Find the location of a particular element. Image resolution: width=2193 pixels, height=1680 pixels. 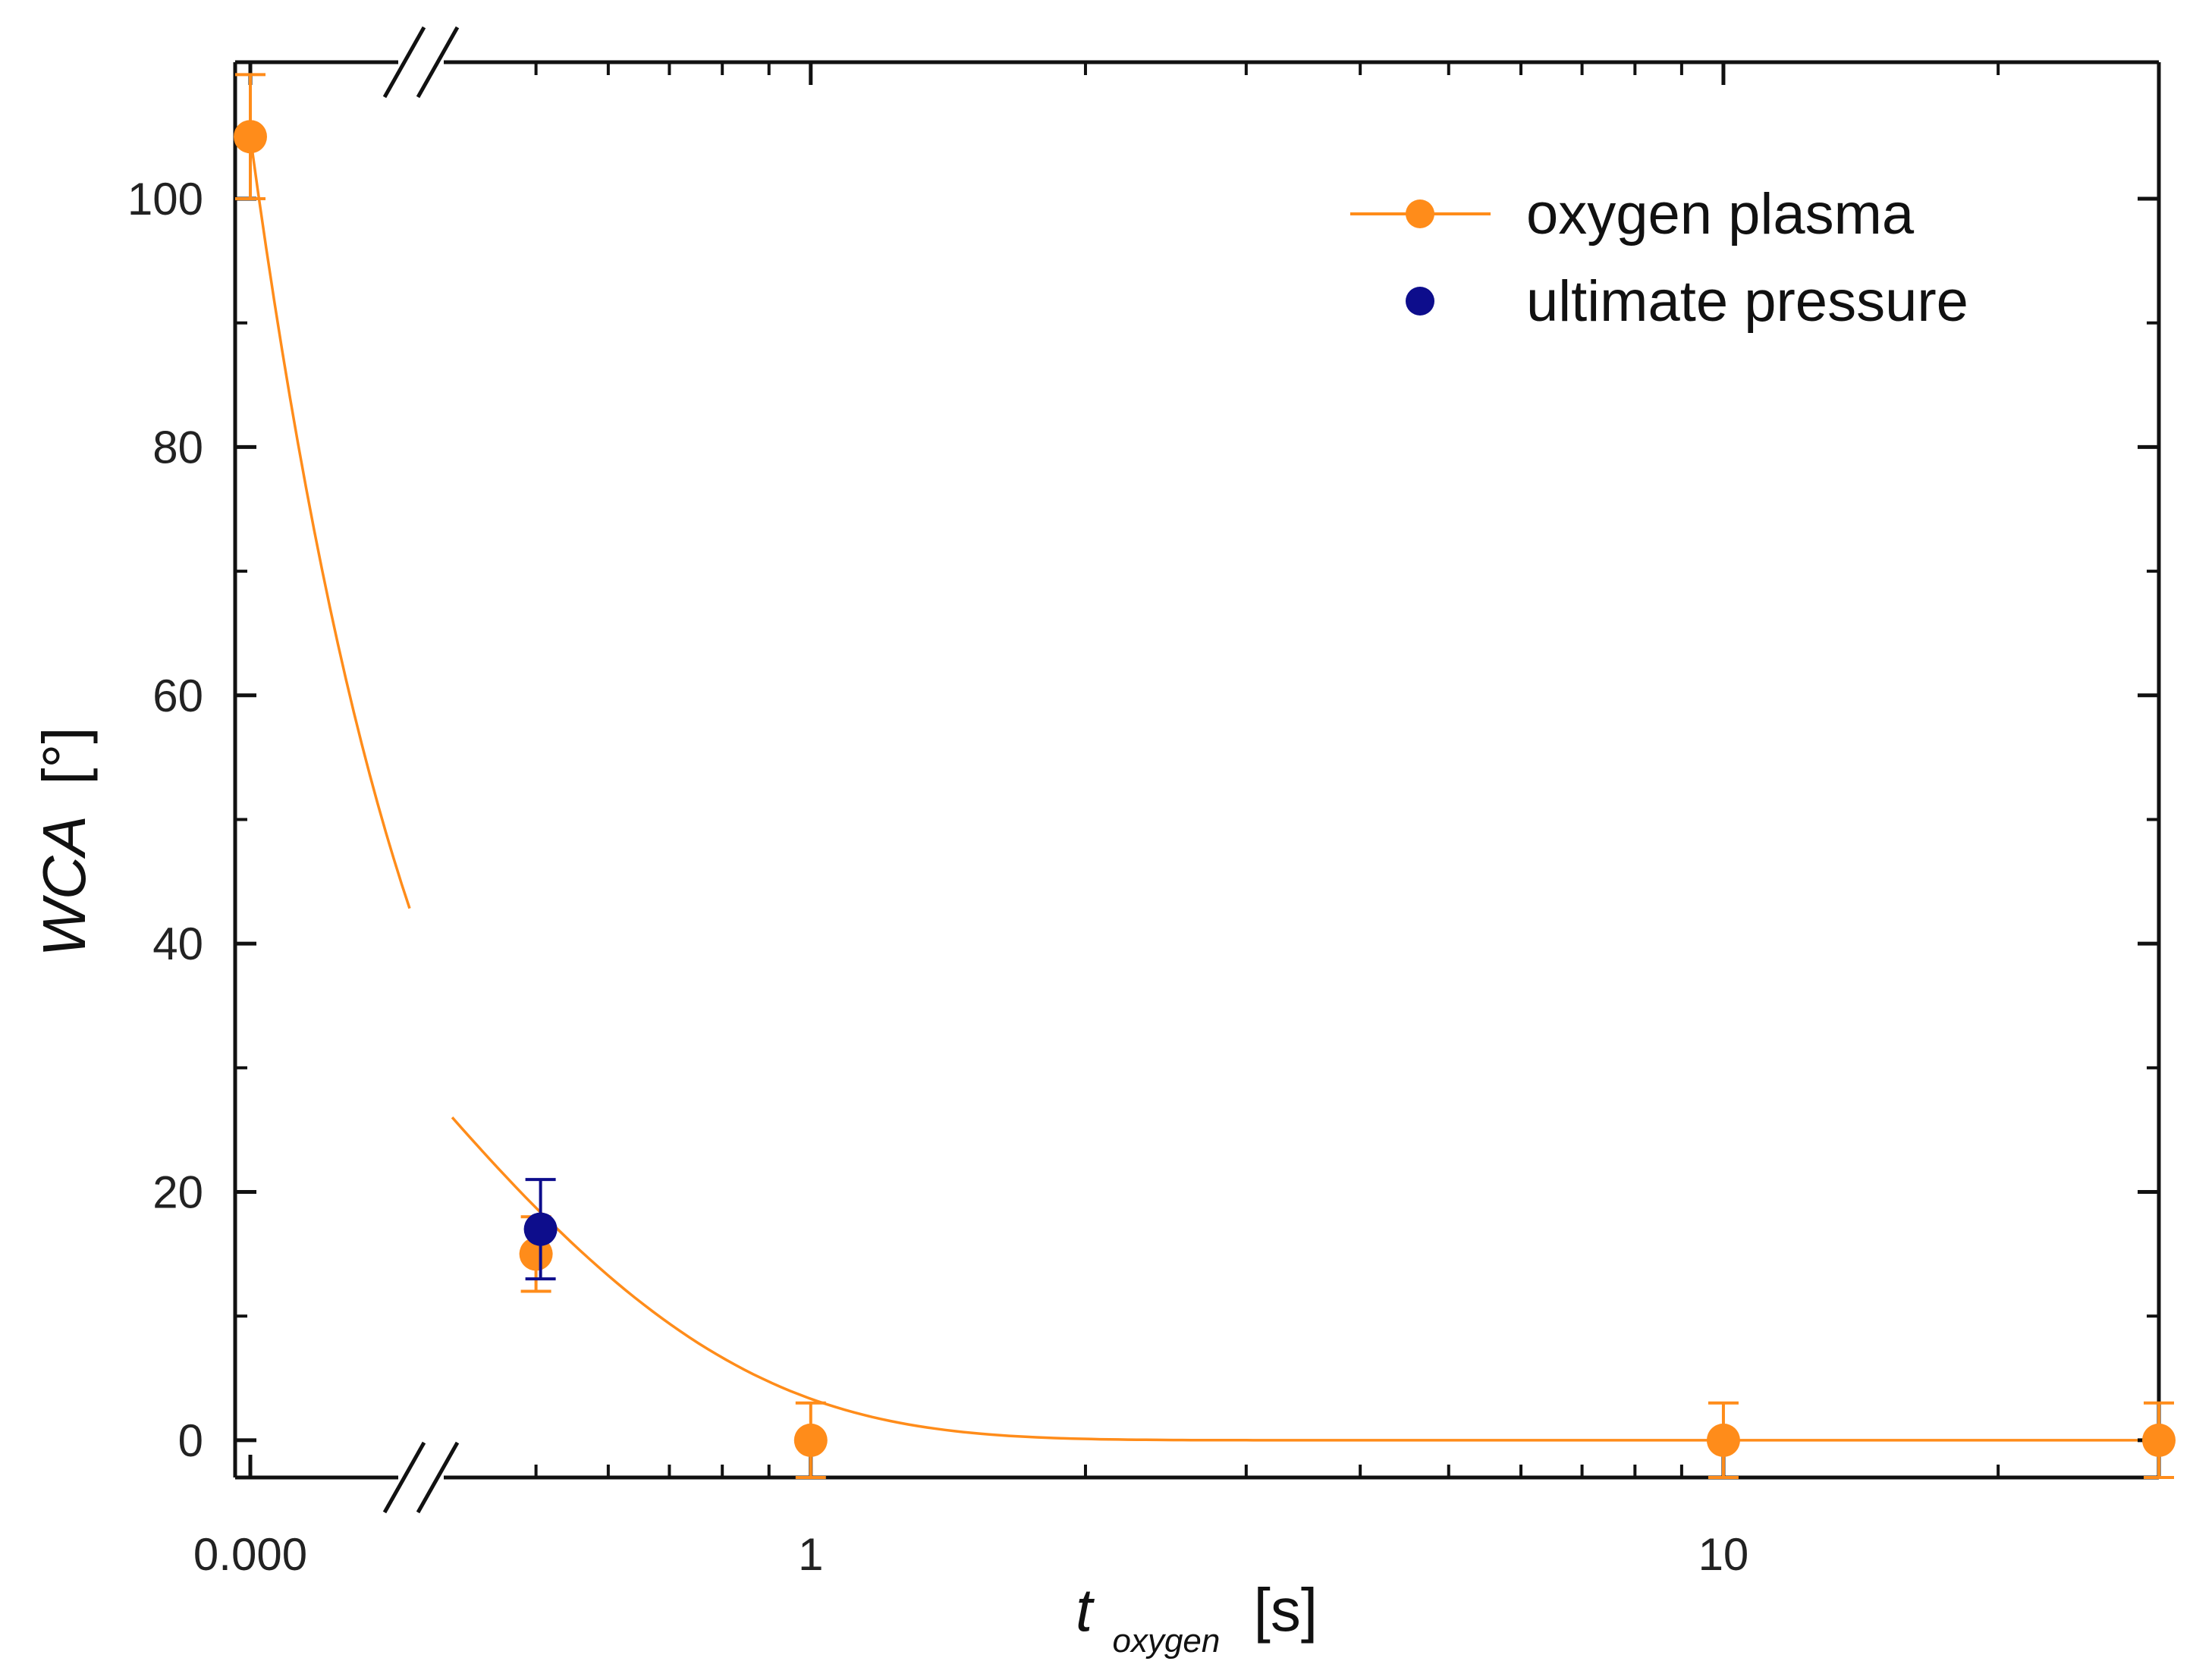

y-tick-label: 80 is located at coordinates (177, 447).